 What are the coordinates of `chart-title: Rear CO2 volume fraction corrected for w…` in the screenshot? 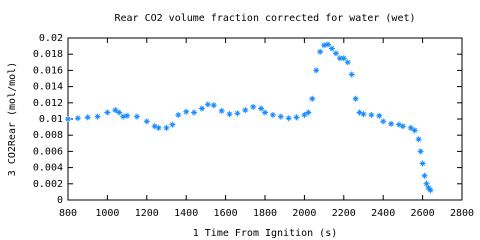 It's located at (264, 18).